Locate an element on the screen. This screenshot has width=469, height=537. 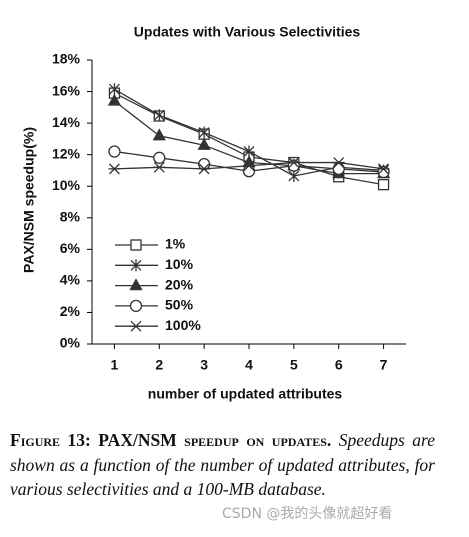
chart-title: Updates with Various Selectivities is located at coordinates (247, 32).